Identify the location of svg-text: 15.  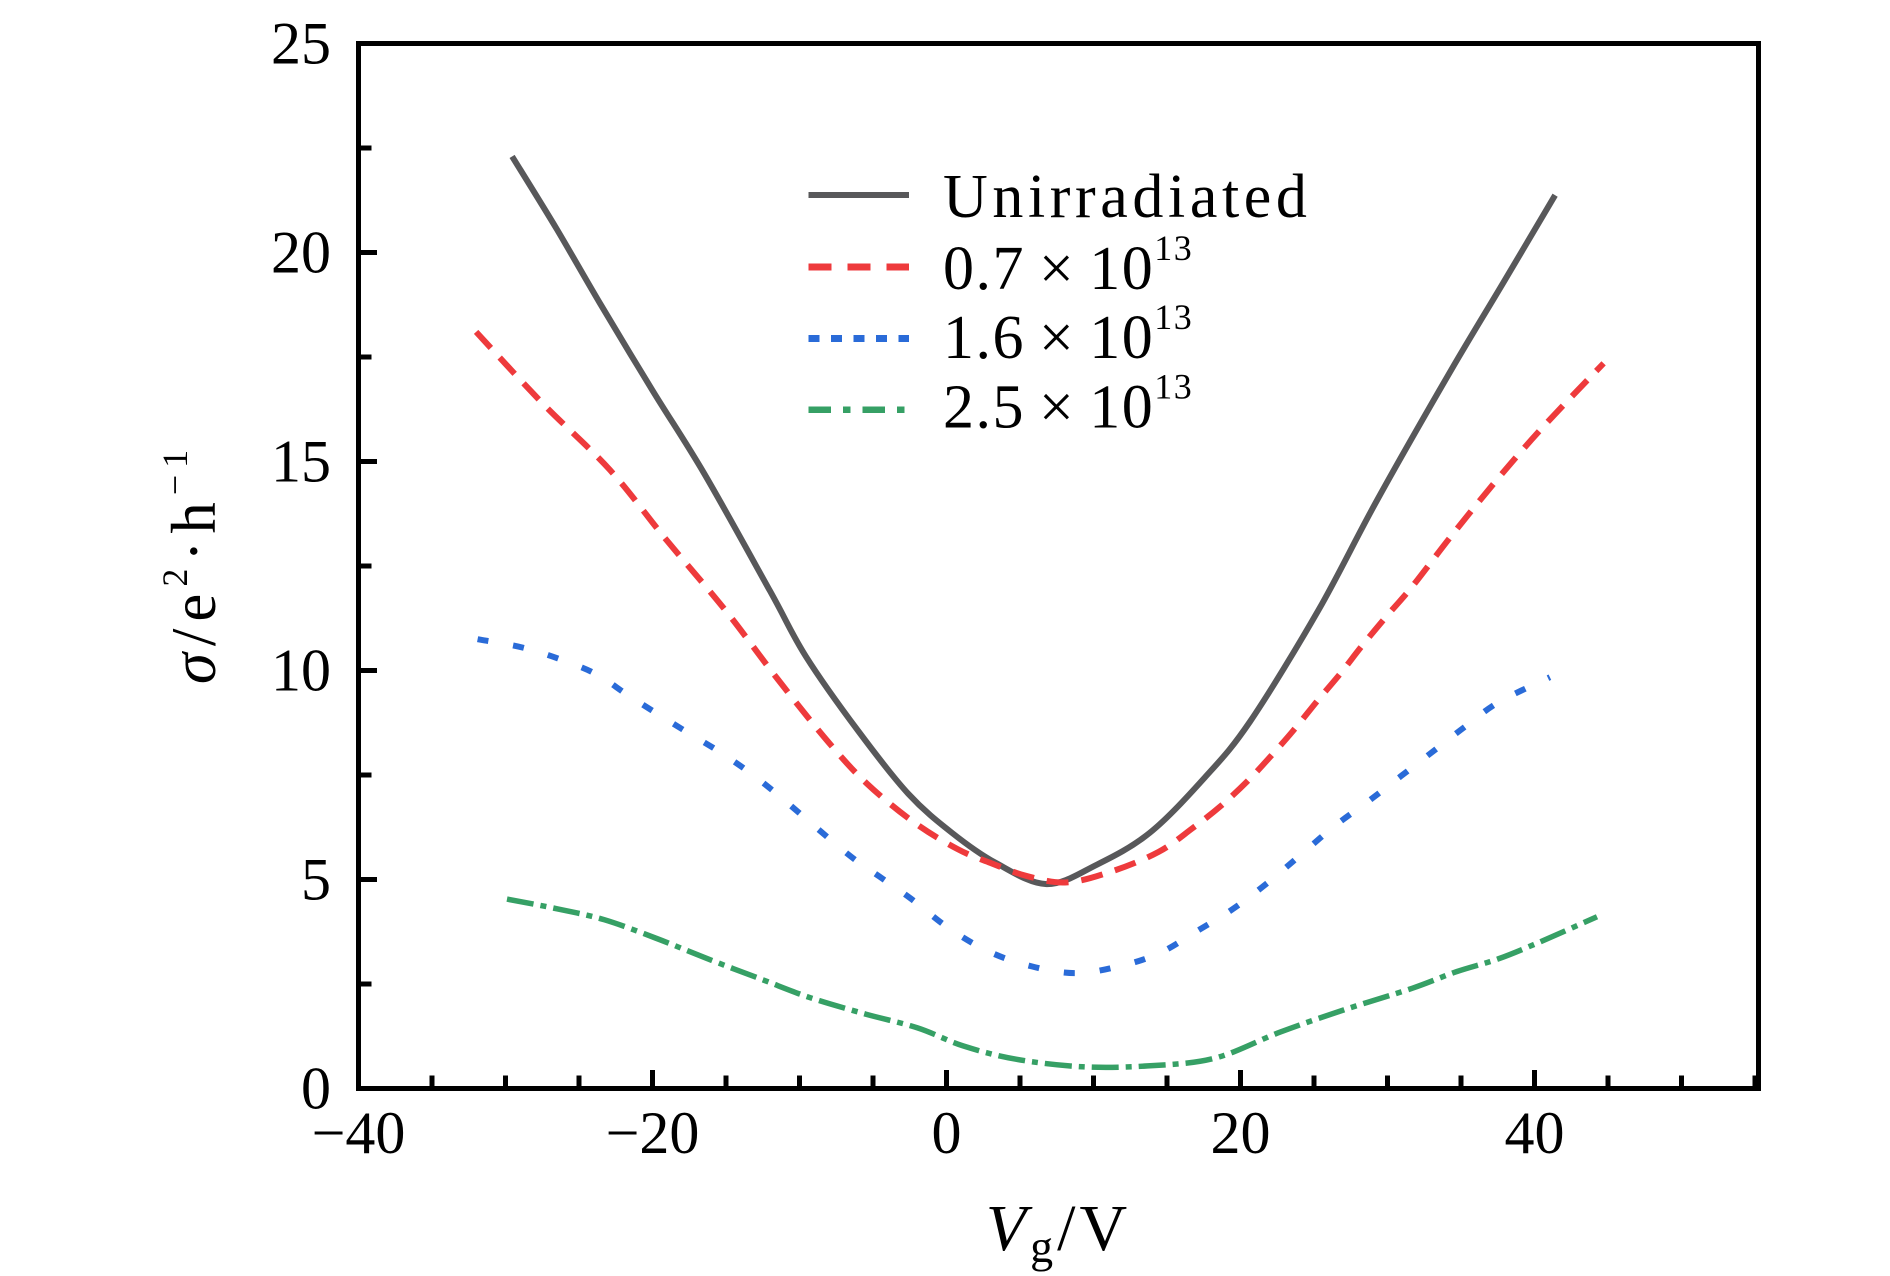
(301, 462).